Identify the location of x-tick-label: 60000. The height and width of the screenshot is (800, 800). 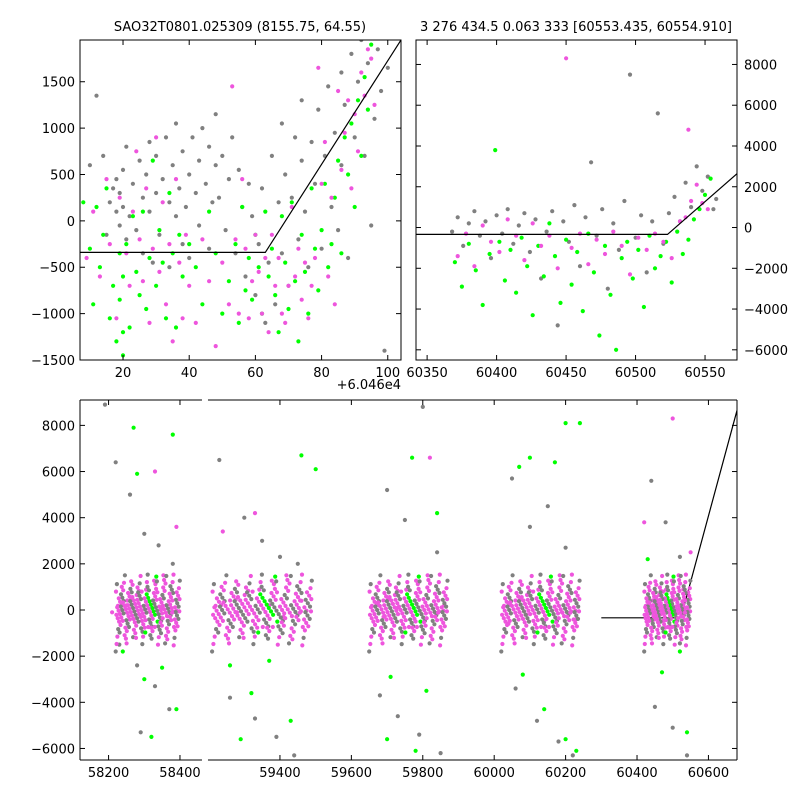
(494, 773).